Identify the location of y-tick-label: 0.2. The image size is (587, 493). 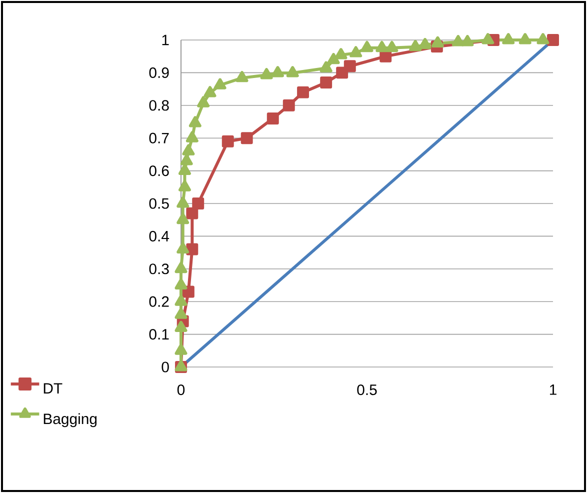
(159, 301).